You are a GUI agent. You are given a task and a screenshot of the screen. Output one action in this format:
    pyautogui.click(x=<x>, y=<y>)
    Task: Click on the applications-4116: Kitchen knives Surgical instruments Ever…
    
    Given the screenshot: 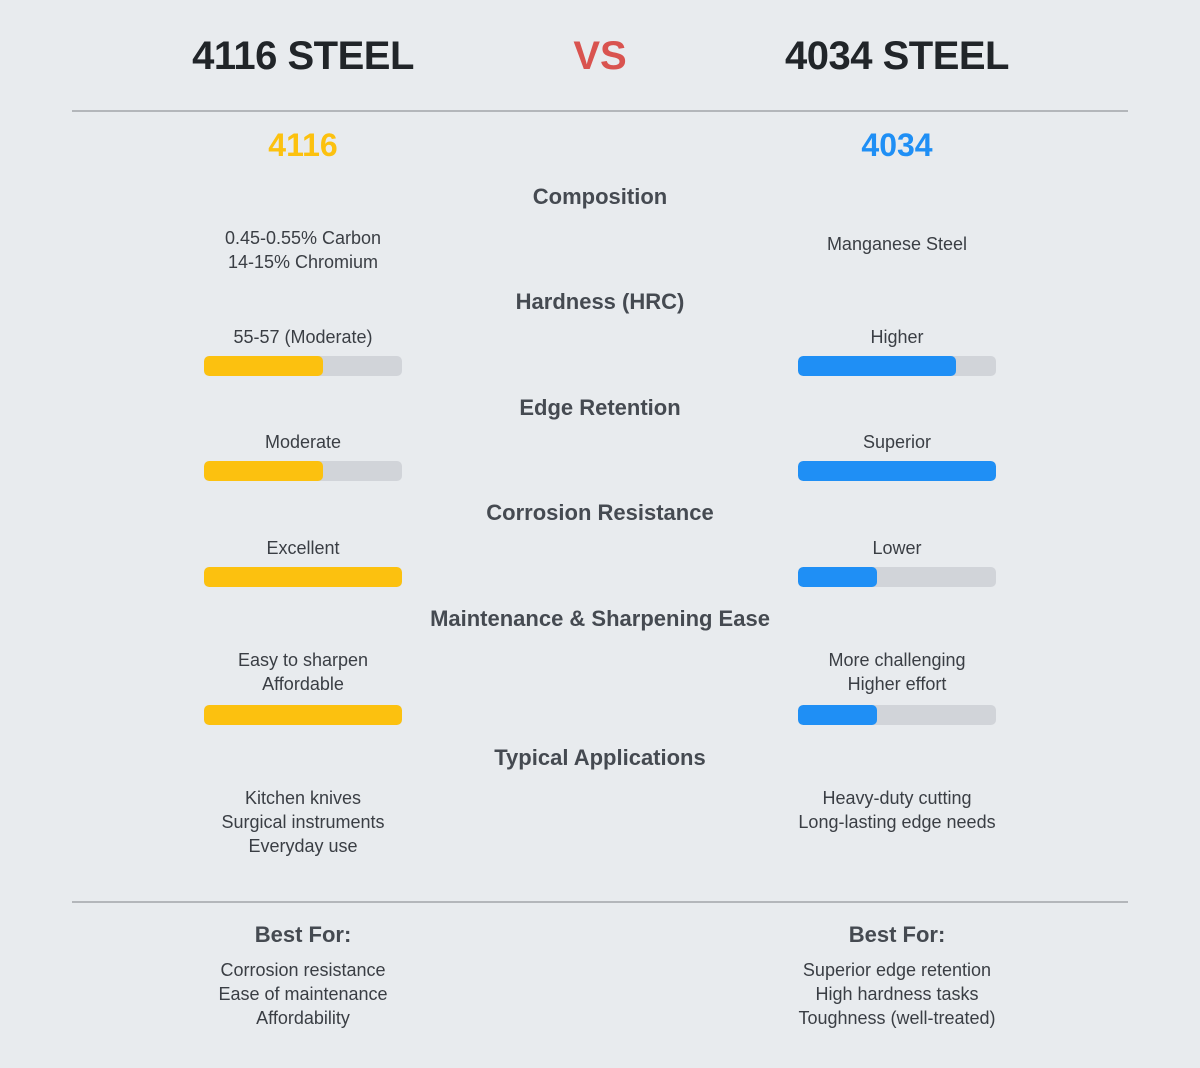 What is the action you would take?
    pyautogui.click(x=303, y=822)
    